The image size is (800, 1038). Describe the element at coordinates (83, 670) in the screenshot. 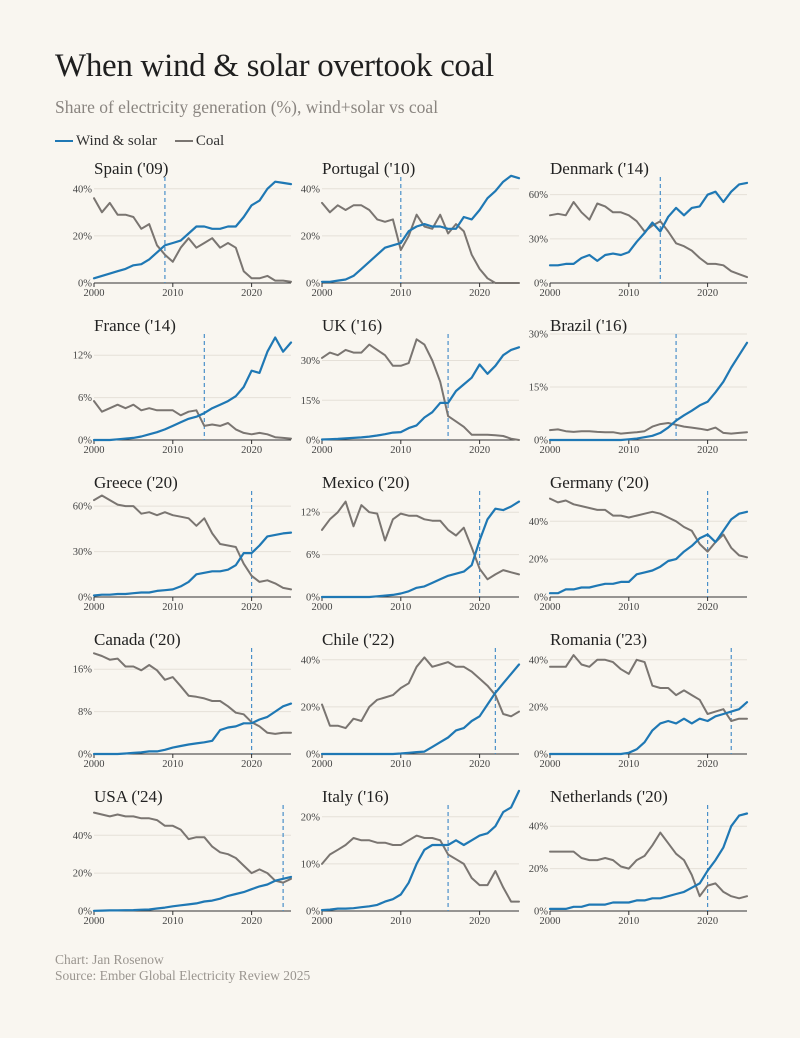

I see `y-tick-label: 16%` at that location.